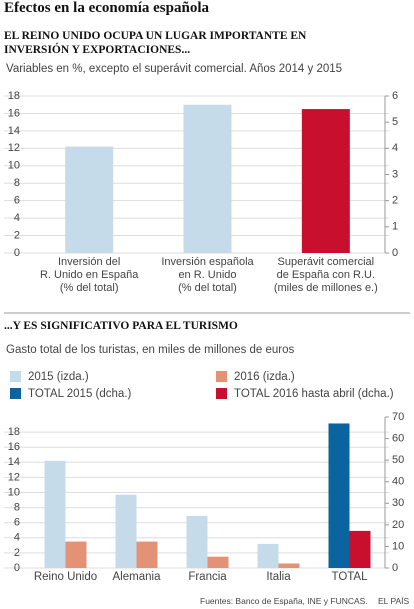 The height and width of the screenshot is (609, 414). What do you see at coordinates (398, 482) in the screenshot?
I see `y2-tick-label: 40` at bounding box center [398, 482].